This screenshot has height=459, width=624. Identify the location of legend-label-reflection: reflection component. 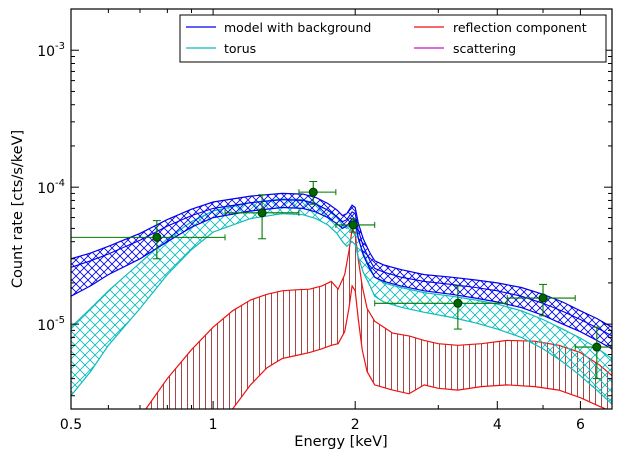
(520, 27).